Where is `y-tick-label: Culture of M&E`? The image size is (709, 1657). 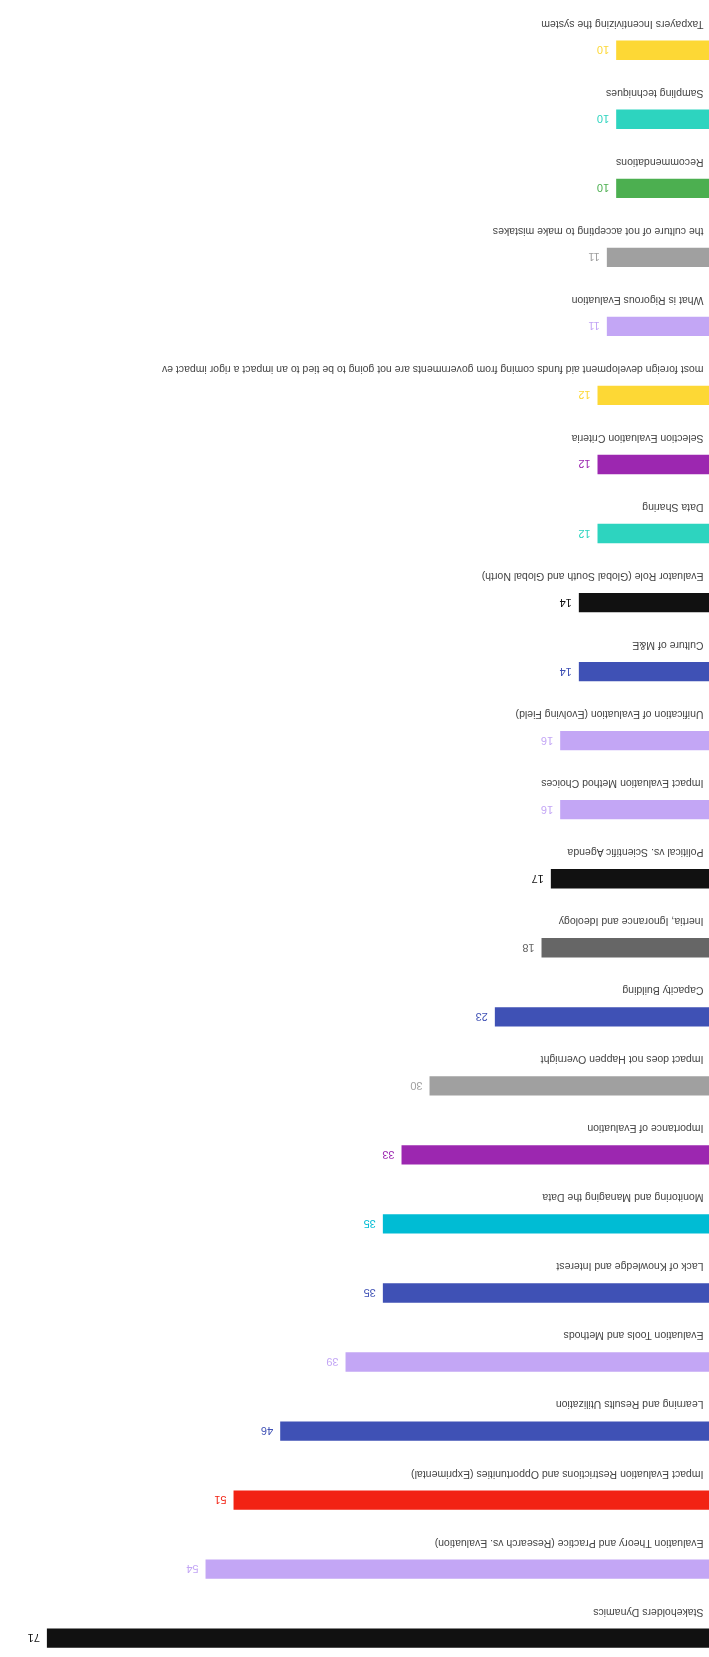
y-tick-label: Culture of M&E is located at coordinates (668, 646).